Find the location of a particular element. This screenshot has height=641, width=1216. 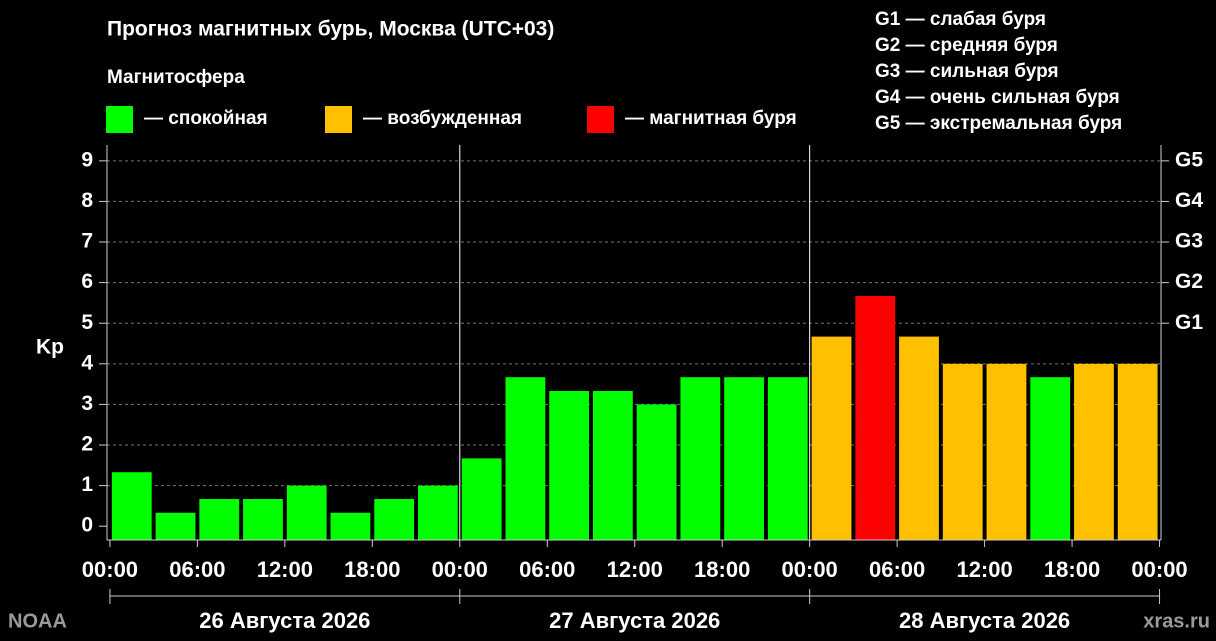

legend-label: — спокойная is located at coordinates (206, 118).